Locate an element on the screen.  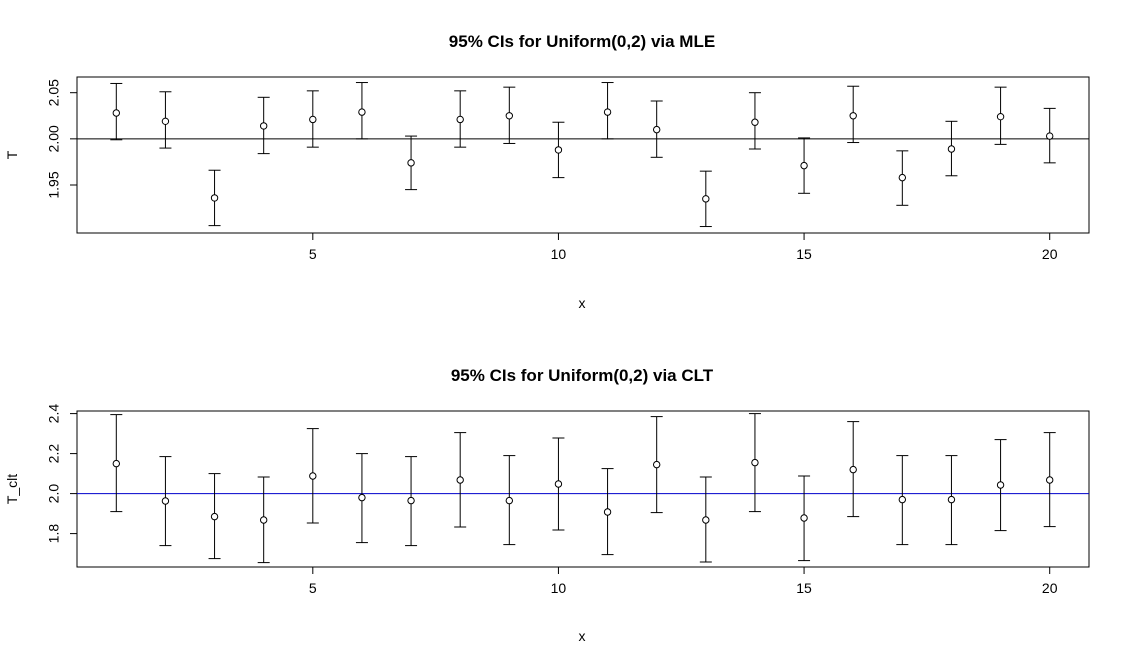
mle-x-tick-label: 5 is located at coordinates (313, 254).